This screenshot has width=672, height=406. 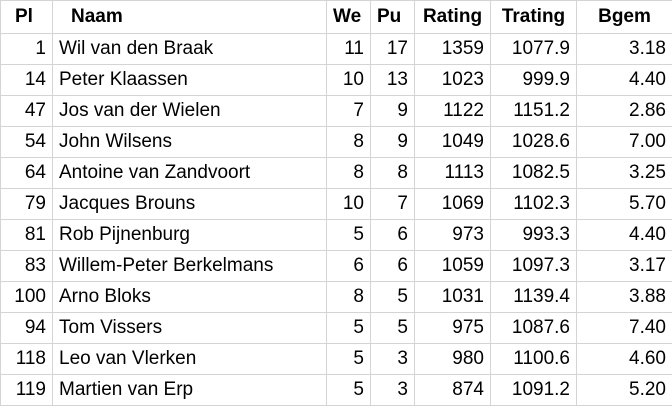 I want to click on cell-naam: Antoine van Zandvoort, so click(x=189, y=173).